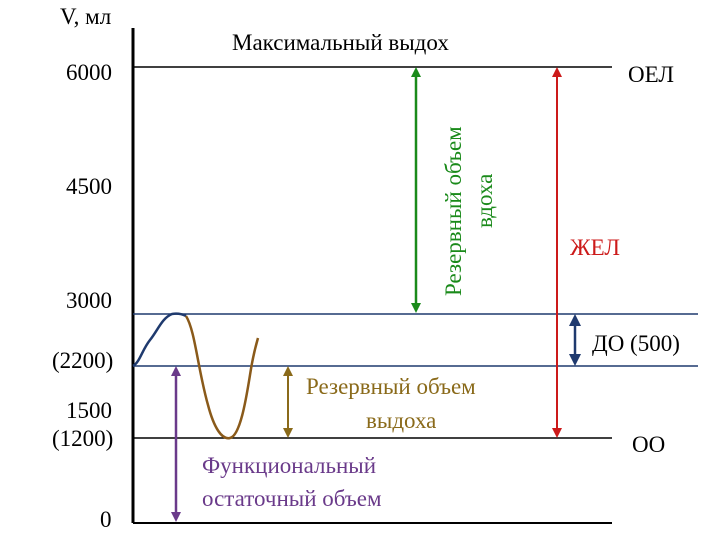  Describe the element at coordinates (89, 72) in the screenshot. I see `tick-6000: 6000` at that location.